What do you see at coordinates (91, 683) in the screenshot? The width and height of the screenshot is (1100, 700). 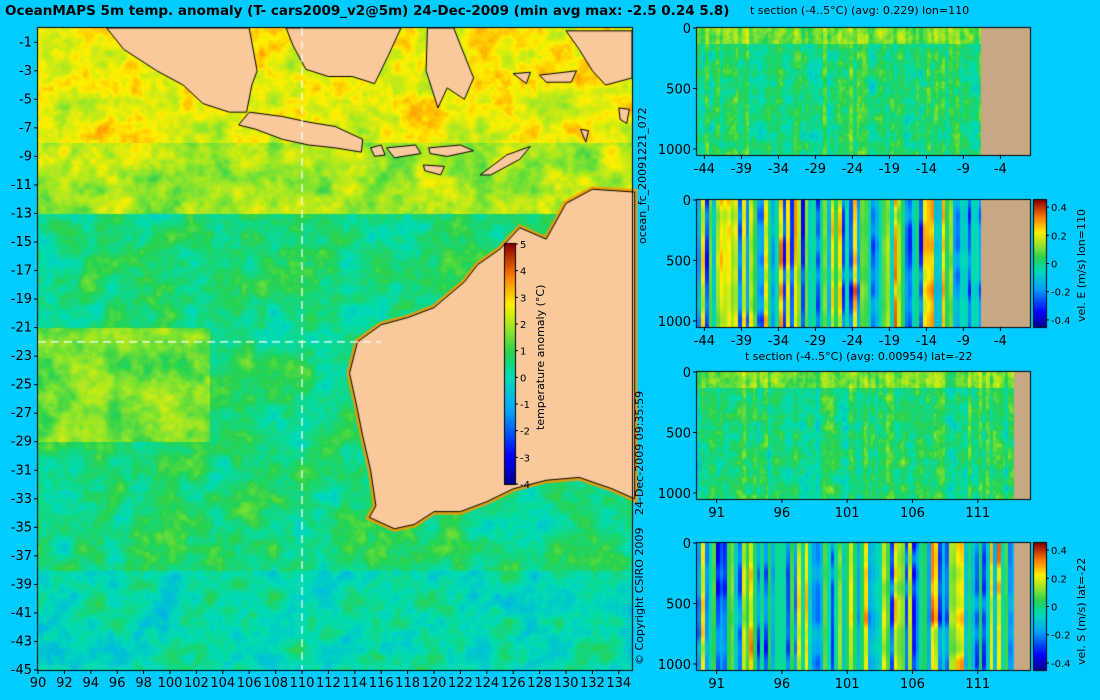 I see `map-x-tick-label: 94` at bounding box center [91, 683].